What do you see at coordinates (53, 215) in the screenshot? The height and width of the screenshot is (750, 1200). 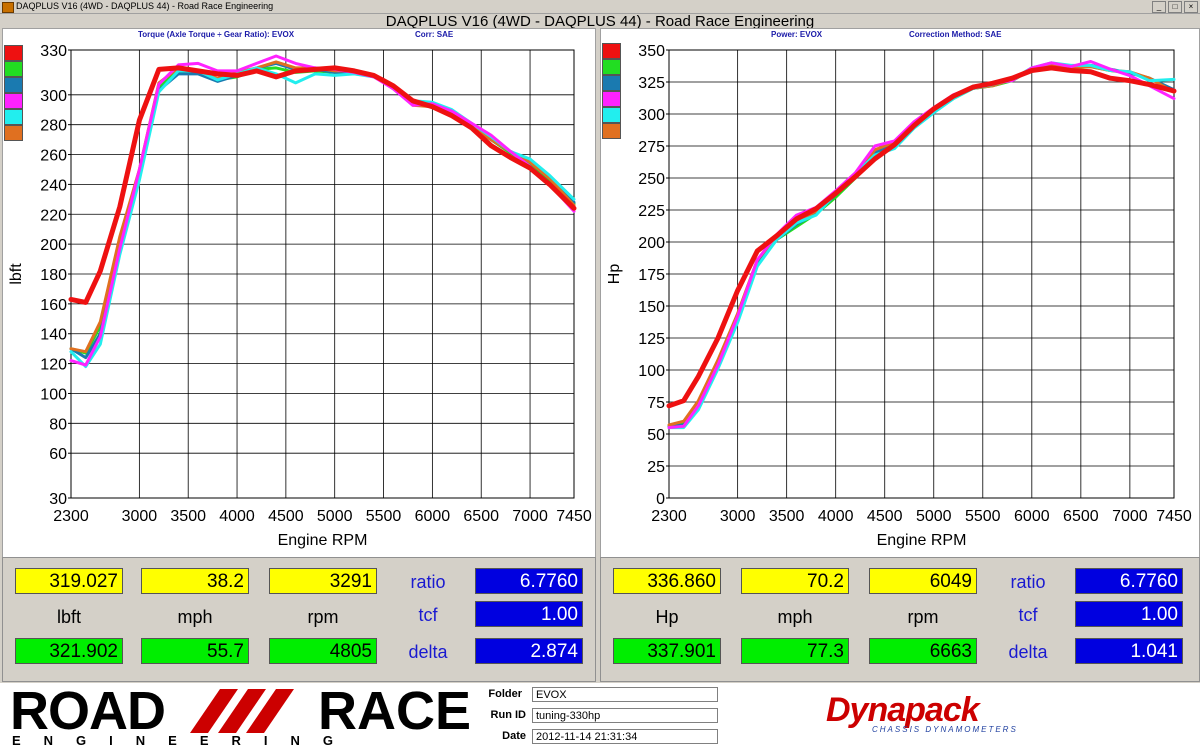 I see `torque-ytick-label: 220` at bounding box center [53, 215].